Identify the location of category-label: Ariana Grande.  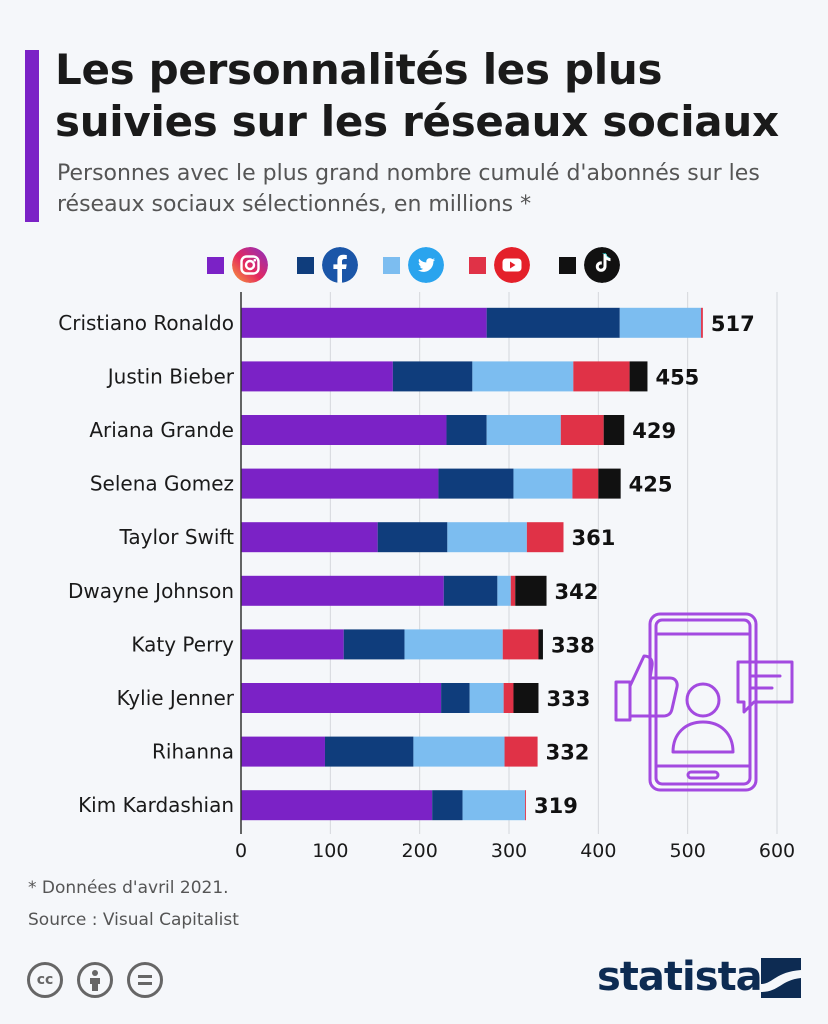
(161, 430).